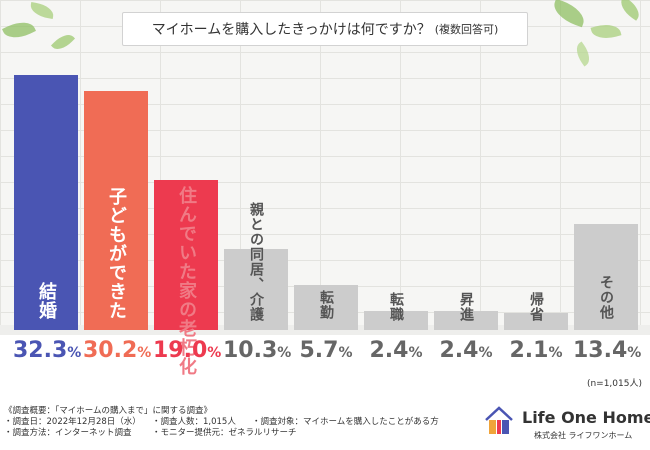  Describe the element at coordinates (466, 307) in the screenshot. I see `bar-label-7: 昇進` at that location.